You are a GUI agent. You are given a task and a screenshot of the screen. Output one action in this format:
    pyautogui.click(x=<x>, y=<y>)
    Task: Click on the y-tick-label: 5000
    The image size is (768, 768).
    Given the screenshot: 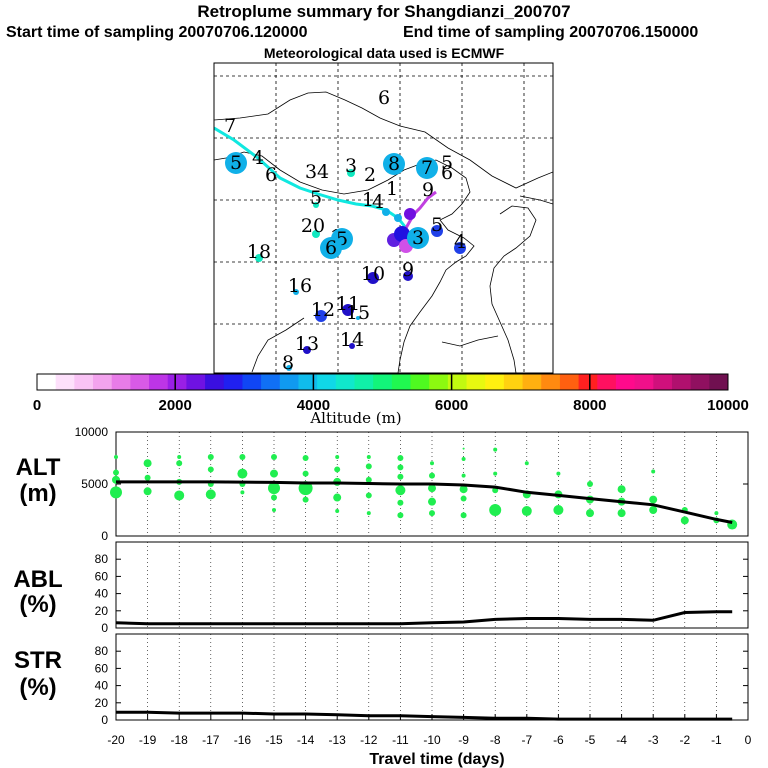 What is the action you would take?
    pyautogui.click(x=94, y=484)
    